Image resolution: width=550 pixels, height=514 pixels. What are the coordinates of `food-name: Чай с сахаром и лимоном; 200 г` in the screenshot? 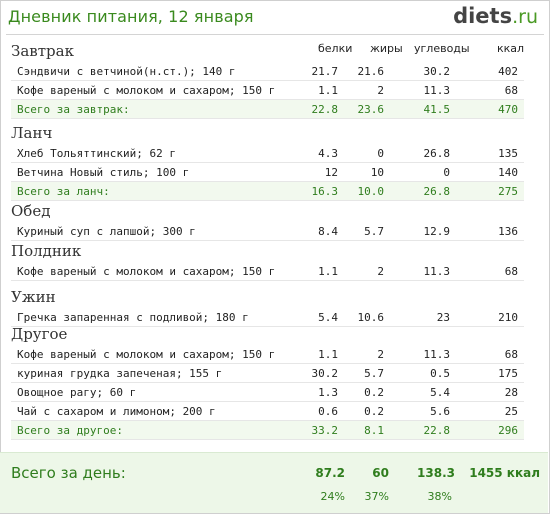 It's located at (116, 411).